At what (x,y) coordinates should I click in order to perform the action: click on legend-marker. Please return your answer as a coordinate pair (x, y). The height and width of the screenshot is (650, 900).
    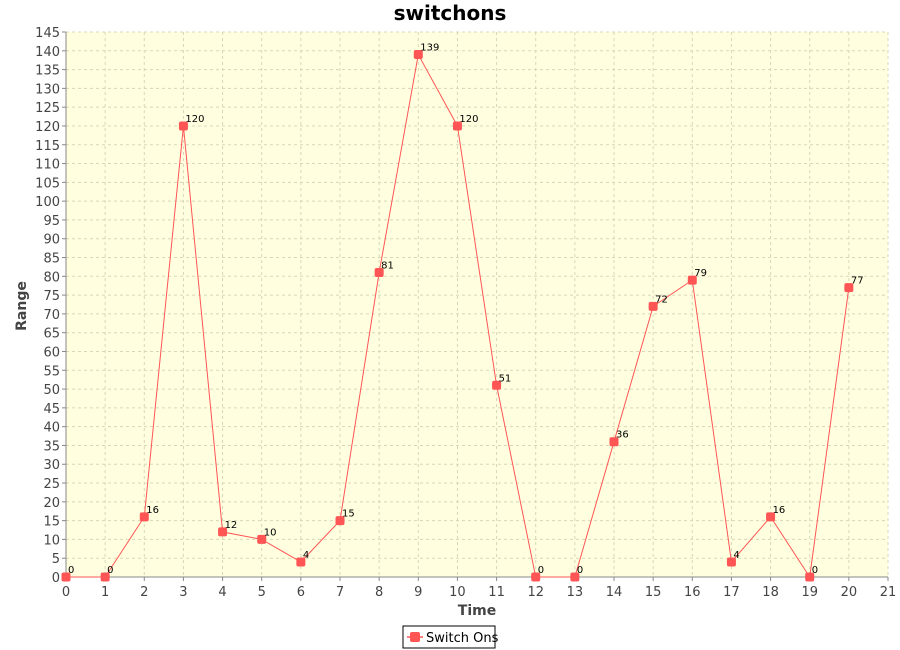
    Looking at the image, I should click on (415, 637).